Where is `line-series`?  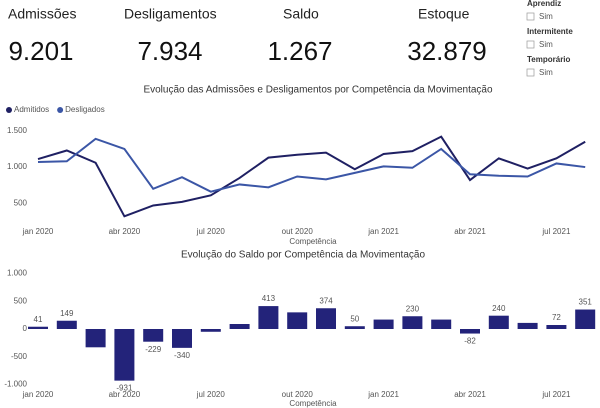
line-series is located at coordinates (311, 165).